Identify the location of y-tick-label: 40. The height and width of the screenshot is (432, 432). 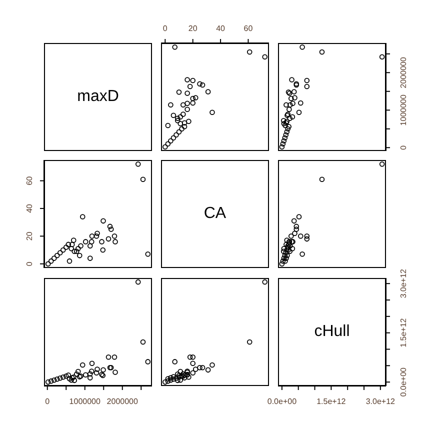
(29, 208).